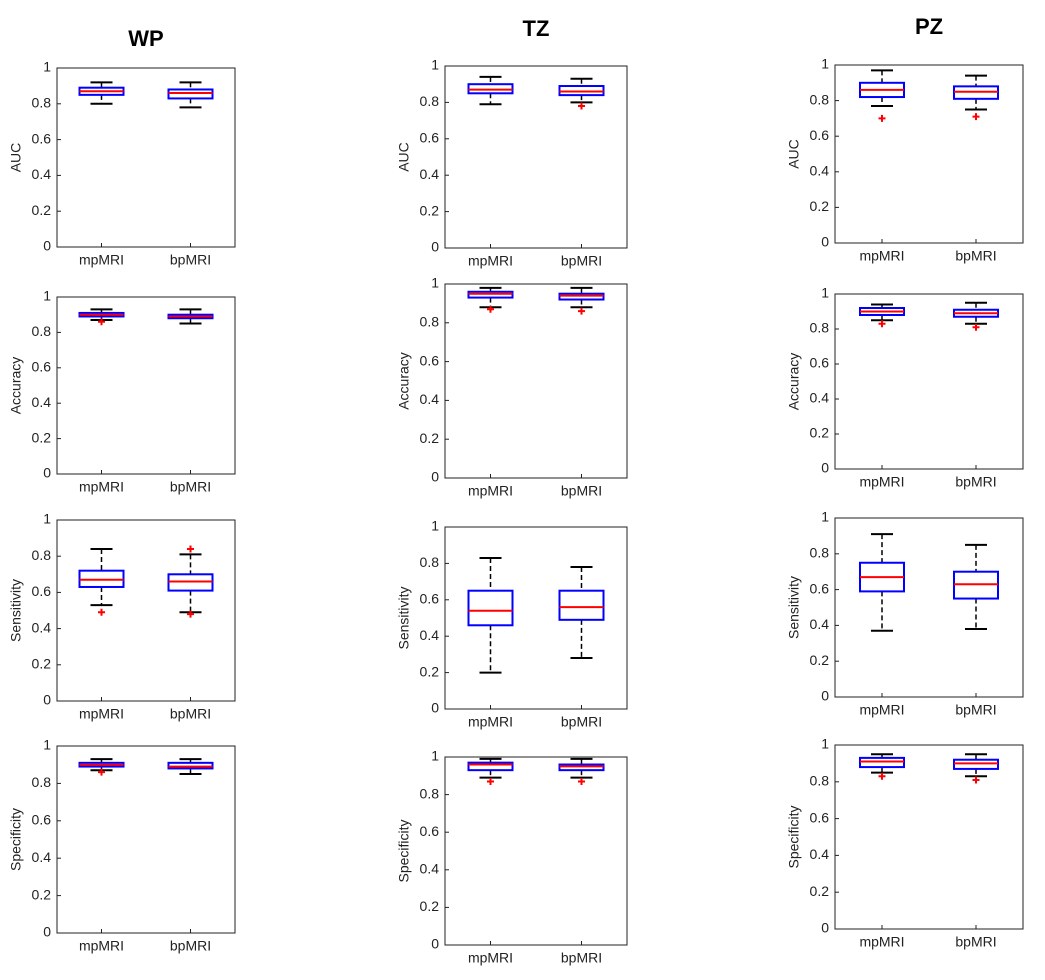 The image size is (1045, 980). What do you see at coordinates (929, 26) in the screenshot?
I see `column-title: PZ` at bounding box center [929, 26].